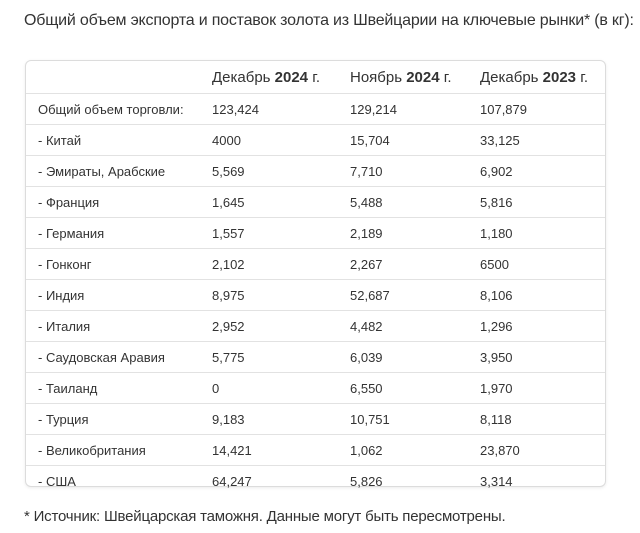 The image size is (640, 533). I want to click on row-label: - Таиланд, so click(119, 388).